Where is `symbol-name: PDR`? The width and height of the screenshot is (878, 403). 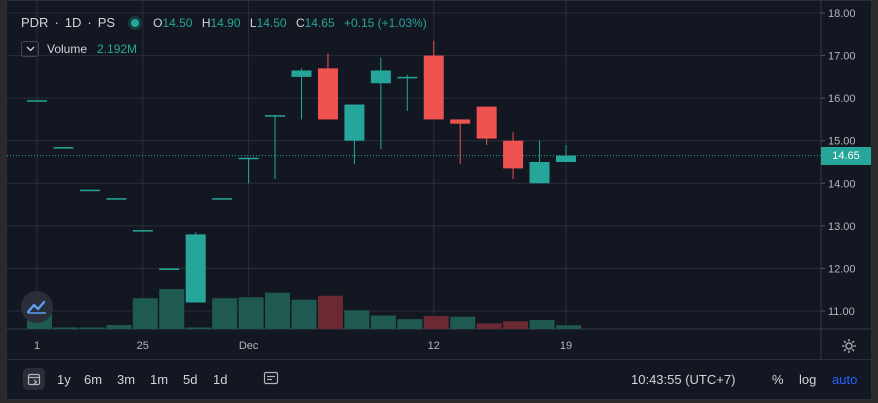
symbol-name: PDR is located at coordinates (35, 22).